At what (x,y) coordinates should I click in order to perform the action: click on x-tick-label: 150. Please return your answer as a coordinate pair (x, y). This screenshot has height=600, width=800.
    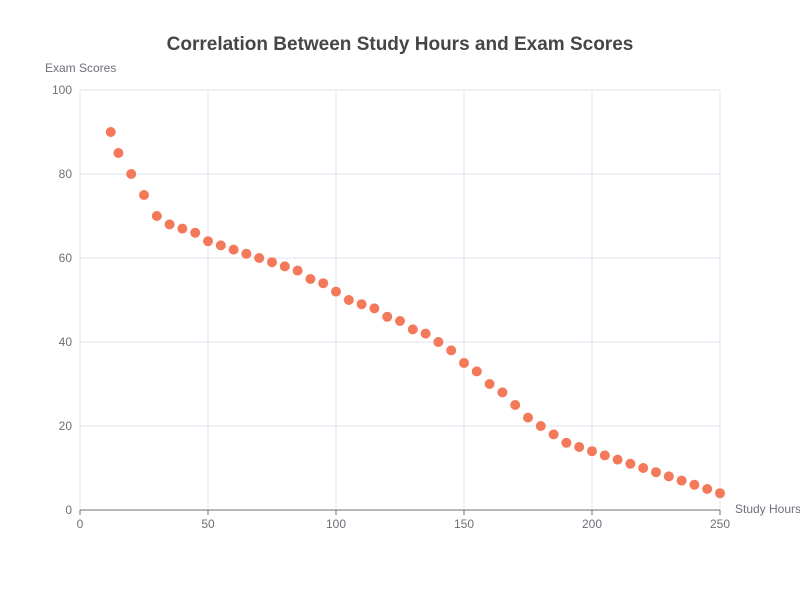
    Looking at the image, I should click on (464, 524).